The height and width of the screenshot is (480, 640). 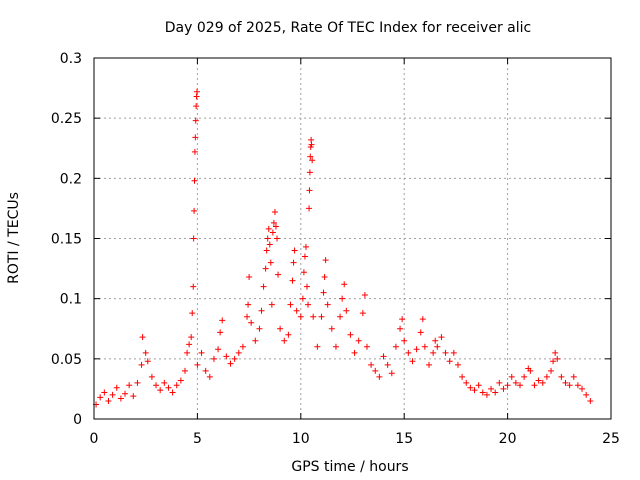 I want to click on y-axis-label: ROTI / TECUs, so click(x=14, y=238).